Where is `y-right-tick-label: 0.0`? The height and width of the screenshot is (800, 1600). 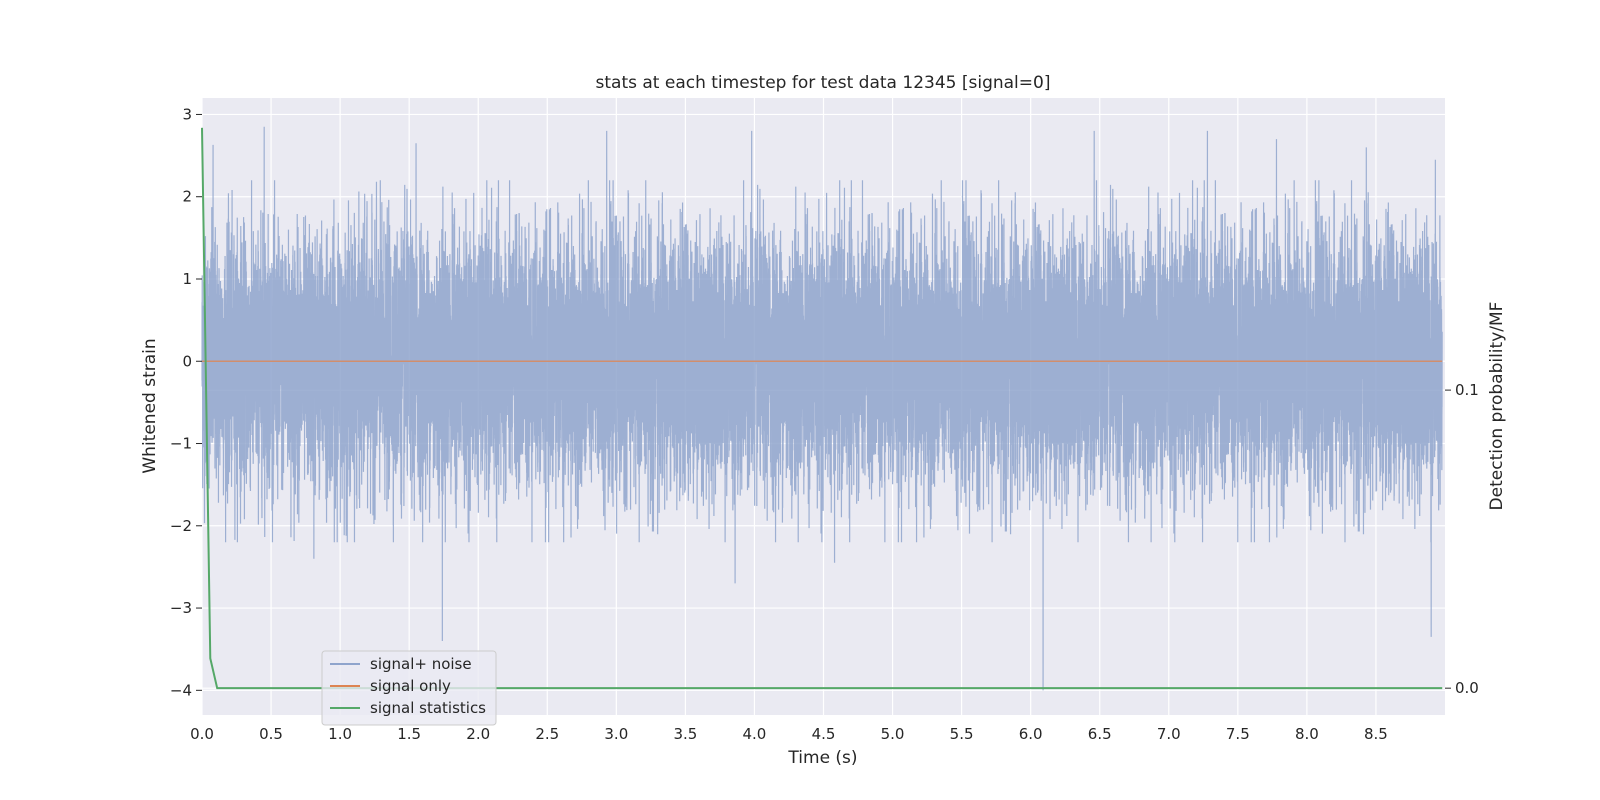 y-right-tick-label: 0.0 is located at coordinates (1467, 688).